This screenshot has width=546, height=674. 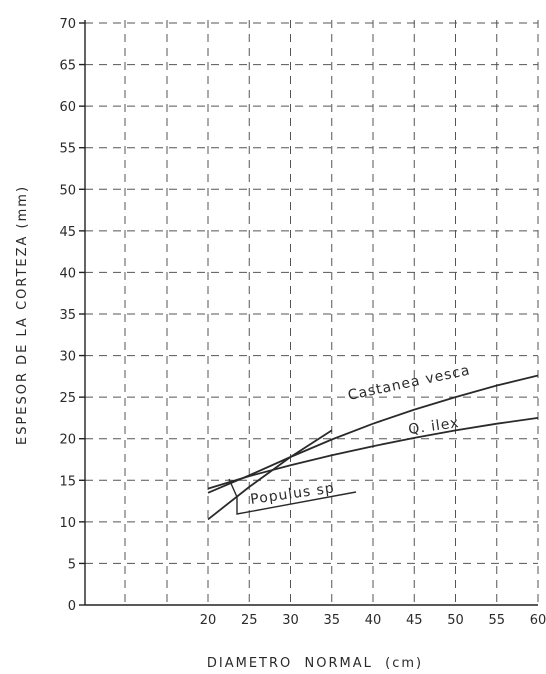 I want to click on y-tick-label: 25, so click(x=67, y=398).